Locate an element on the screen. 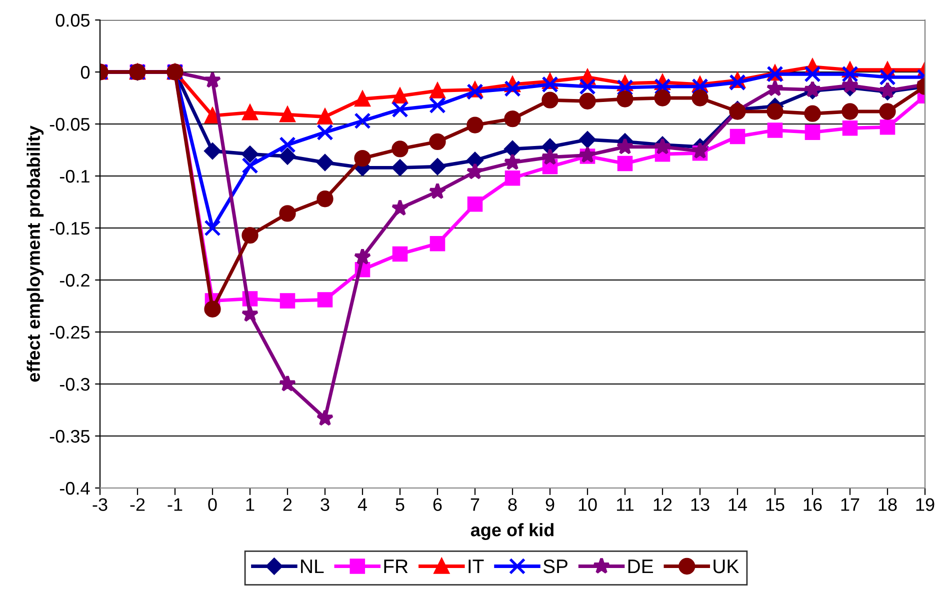 This screenshot has width=935, height=593. legend-label: FR is located at coordinates (396, 567).